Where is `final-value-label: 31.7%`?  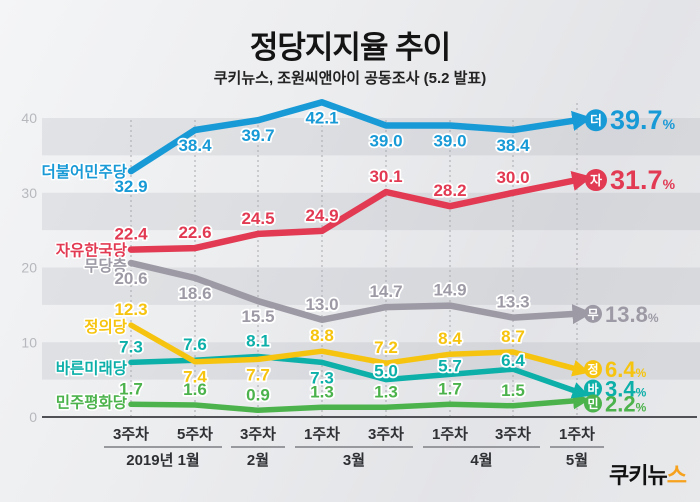
final-value-label: 31.7% is located at coordinates (643, 180).